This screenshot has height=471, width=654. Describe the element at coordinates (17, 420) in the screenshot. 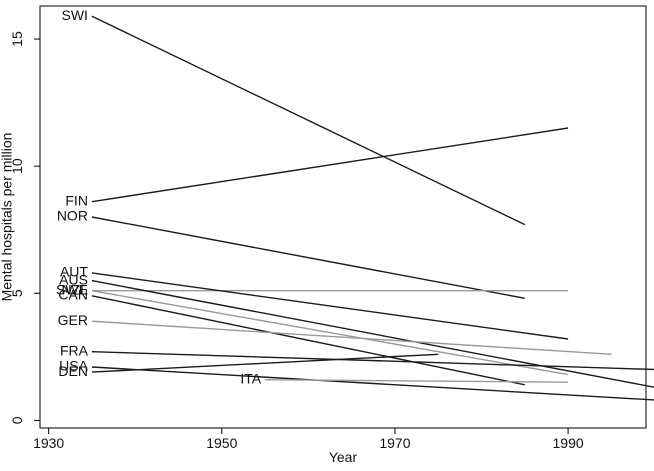

I see `y-tick-label: 0` at that location.